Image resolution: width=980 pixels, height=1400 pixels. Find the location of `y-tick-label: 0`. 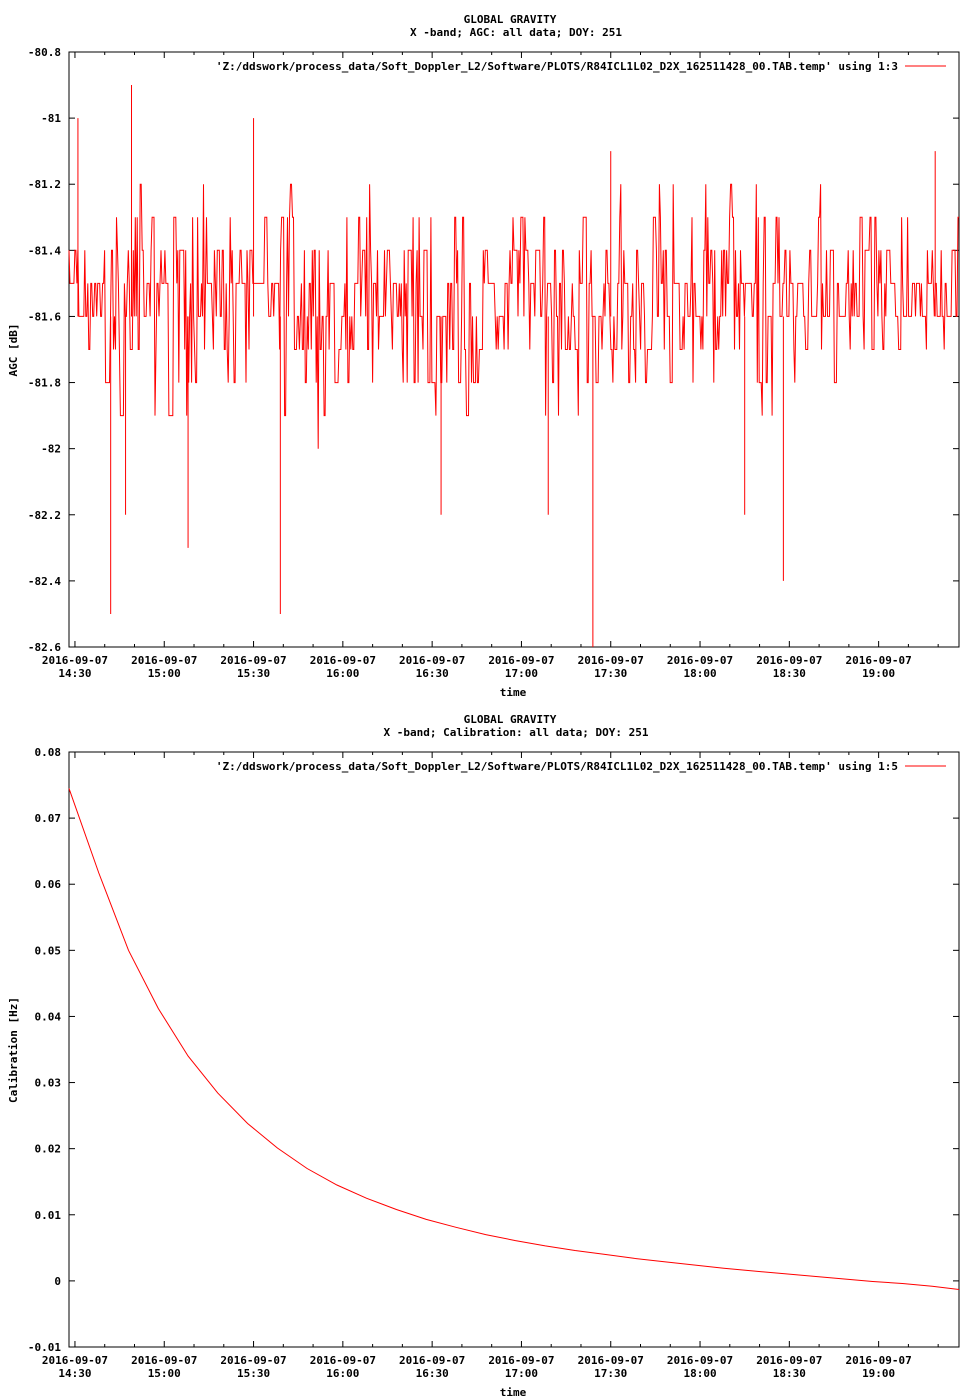

y-tick-label: 0 is located at coordinates (57, 1281).